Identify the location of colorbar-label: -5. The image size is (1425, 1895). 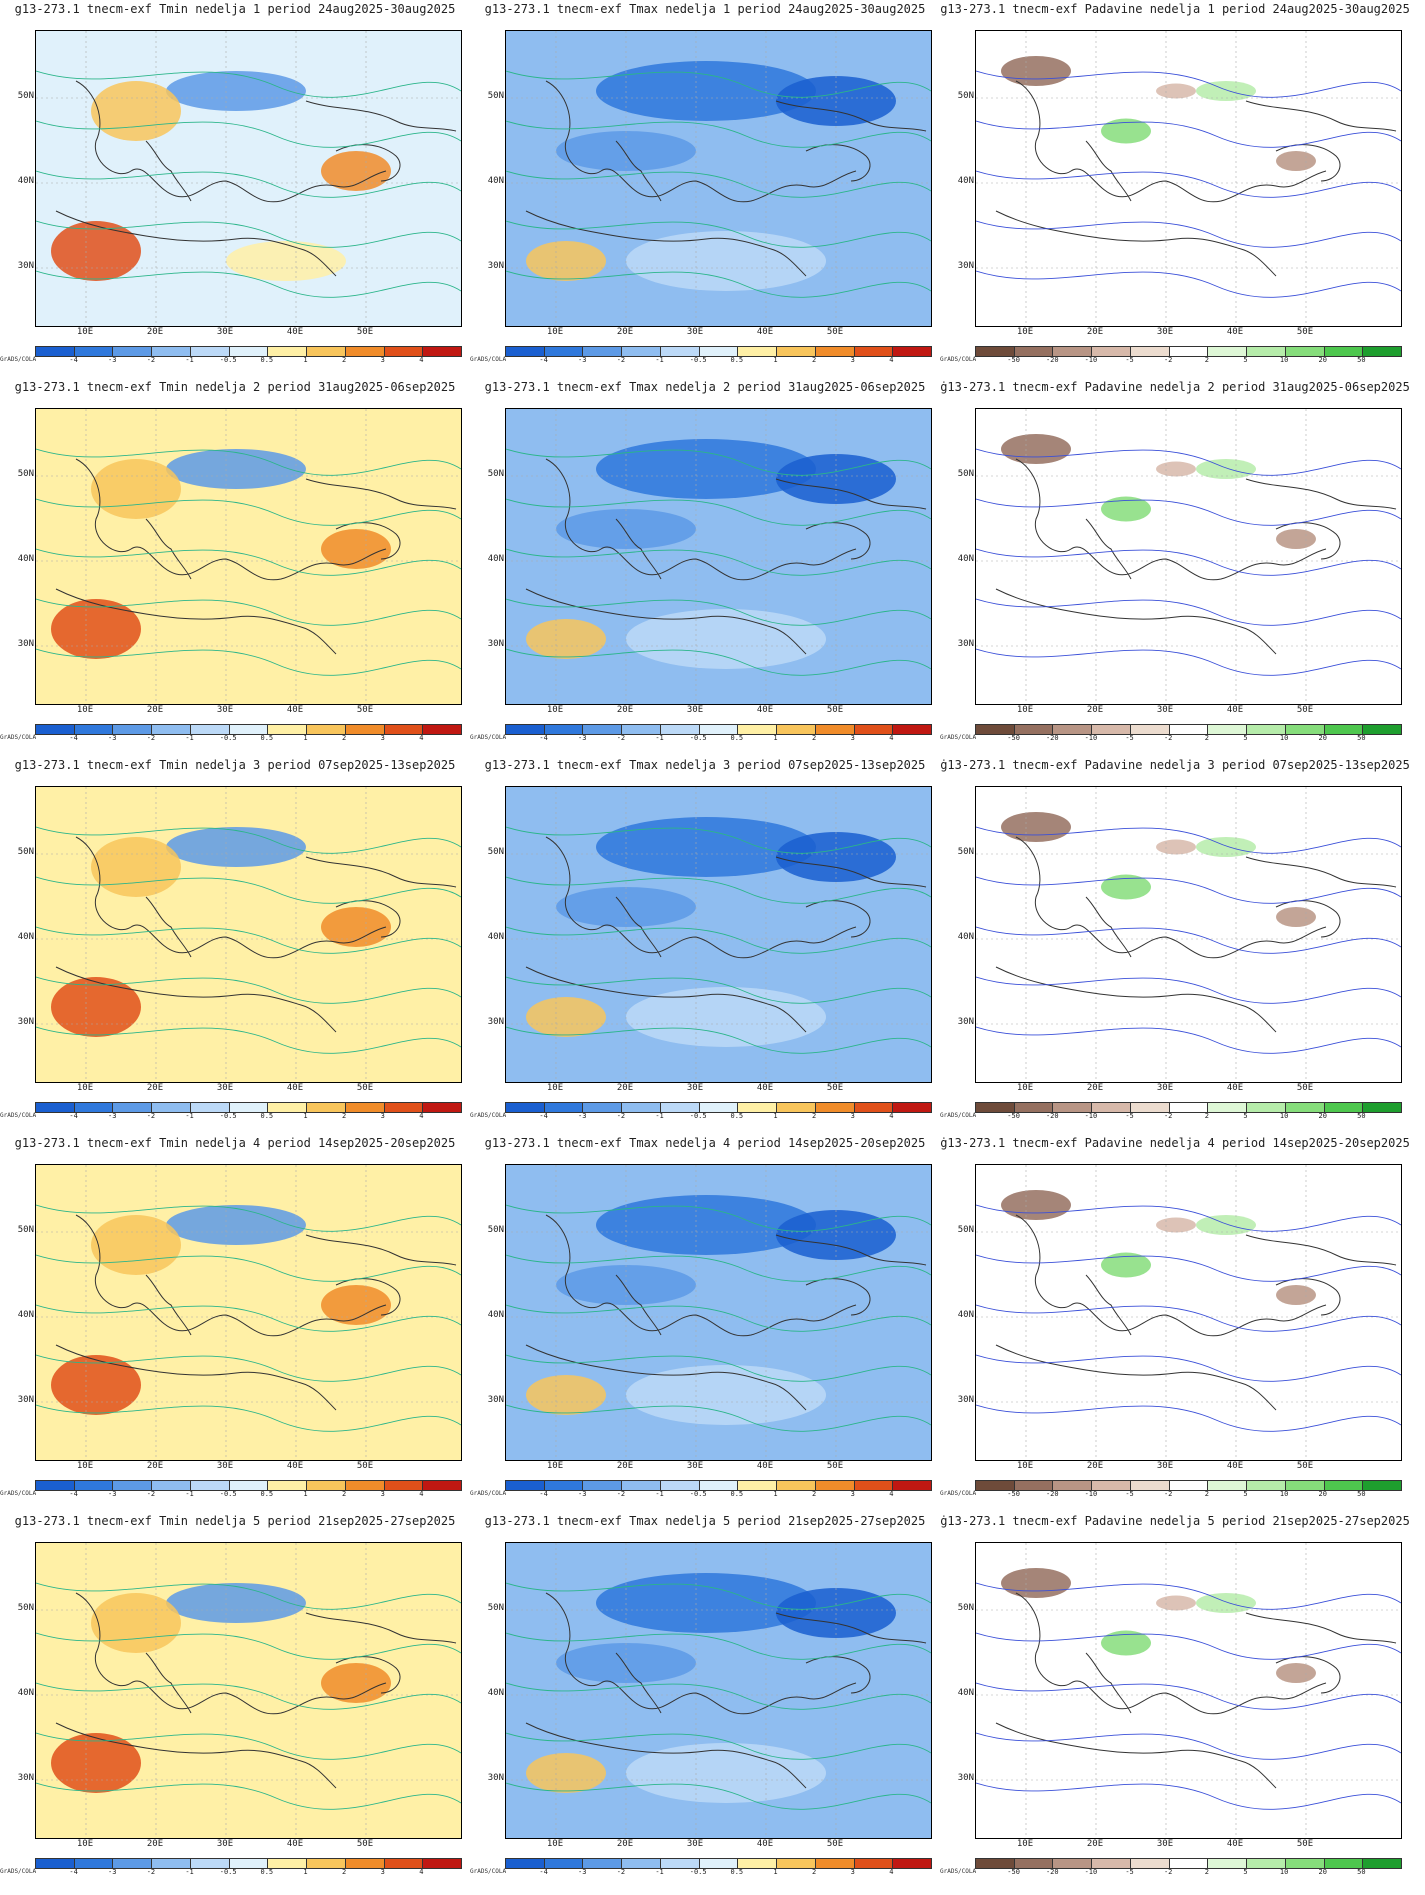
(1129, 738).